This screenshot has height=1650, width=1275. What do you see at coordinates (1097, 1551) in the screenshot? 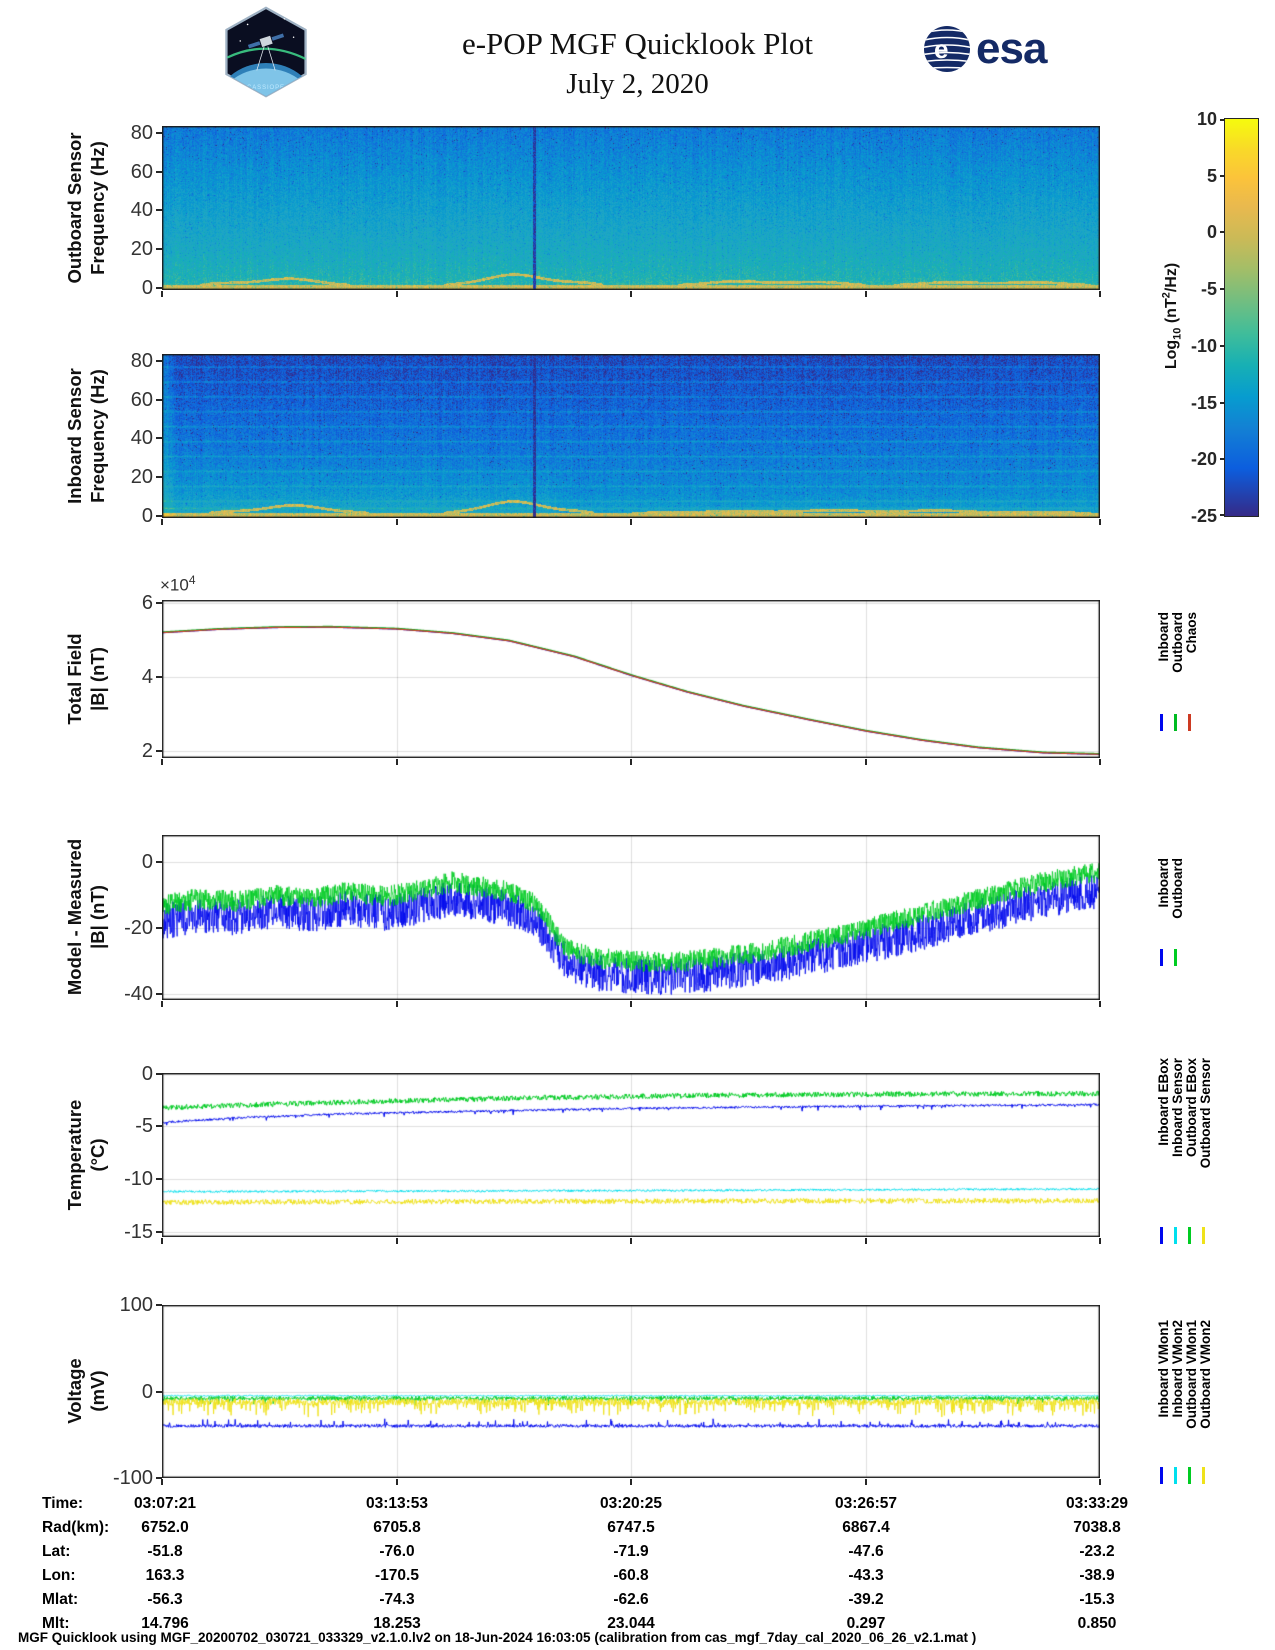
I see `lat-value: -23.2` at bounding box center [1097, 1551].